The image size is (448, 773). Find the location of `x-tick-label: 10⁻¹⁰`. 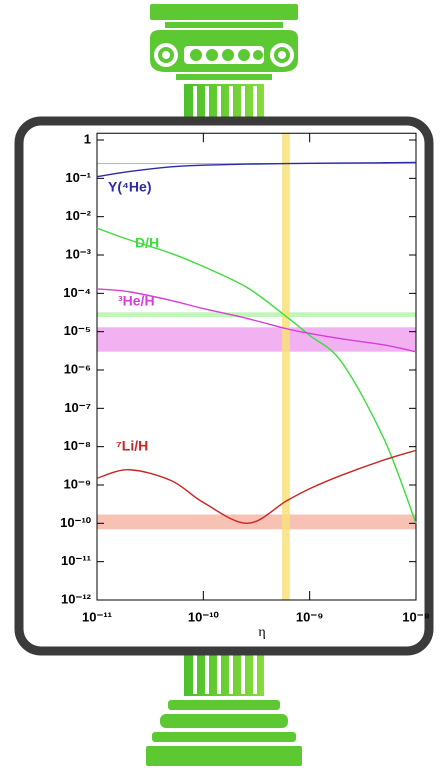

x-tick-label: 10⁻¹⁰ is located at coordinates (204, 616).